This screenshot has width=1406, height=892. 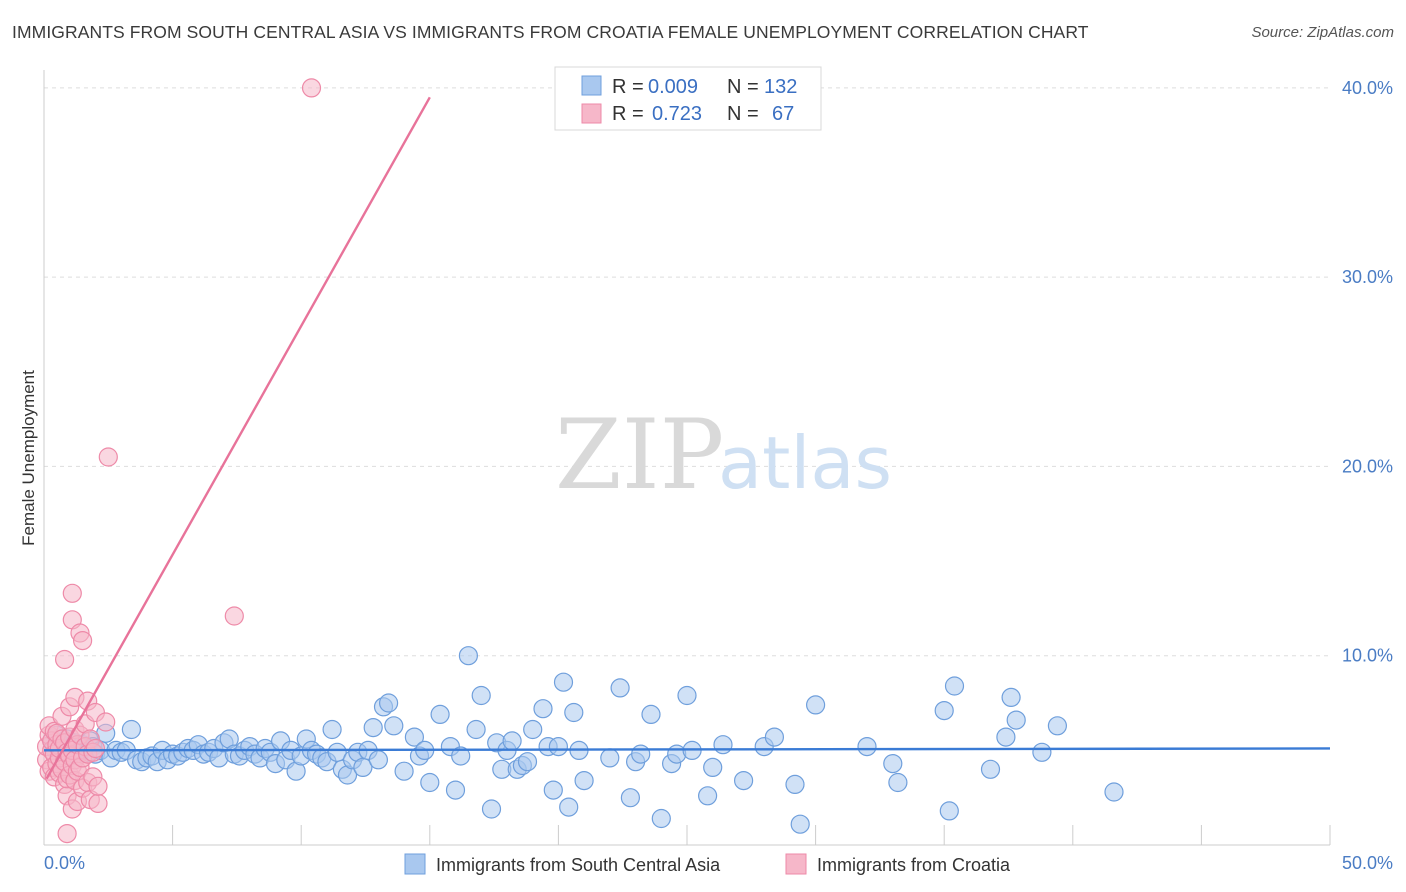 What do you see at coordinates (914, 865) in the screenshot?
I see `bottom-legend-label-pink: Immigrants from Croatia` at bounding box center [914, 865].